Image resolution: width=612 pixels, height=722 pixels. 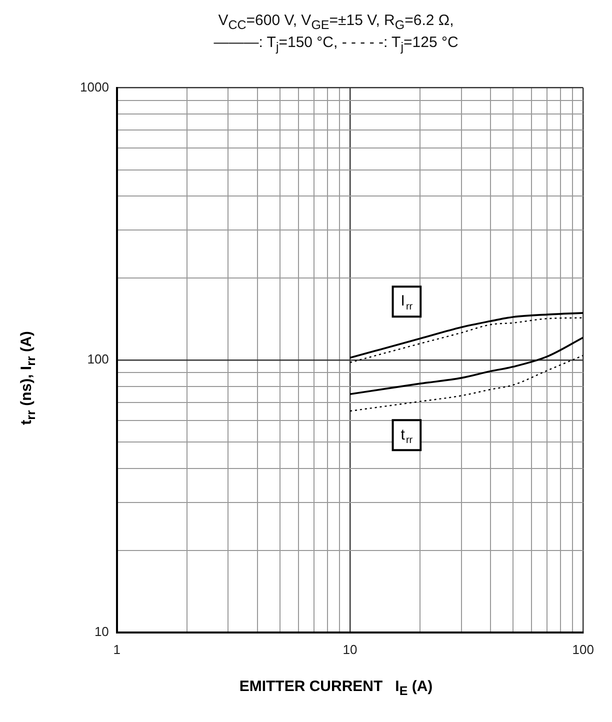 What do you see at coordinates (583, 649) in the screenshot?
I see `x-tick-label: 100` at bounding box center [583, 649].